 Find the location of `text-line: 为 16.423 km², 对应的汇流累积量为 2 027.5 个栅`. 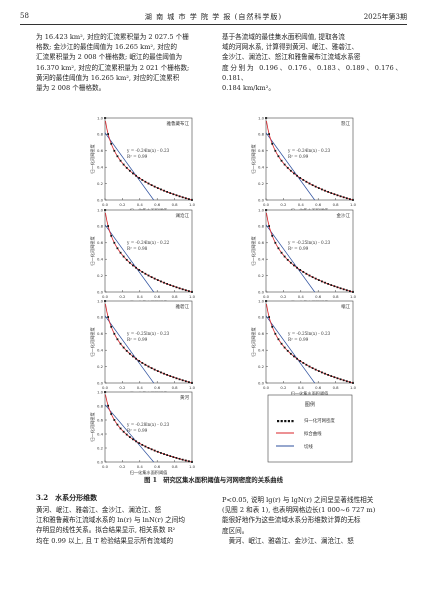

text-line: 为 16.423 km², 对应的汇流累积量为 2 027.5 个栅 is located at coordinates (112, 37).